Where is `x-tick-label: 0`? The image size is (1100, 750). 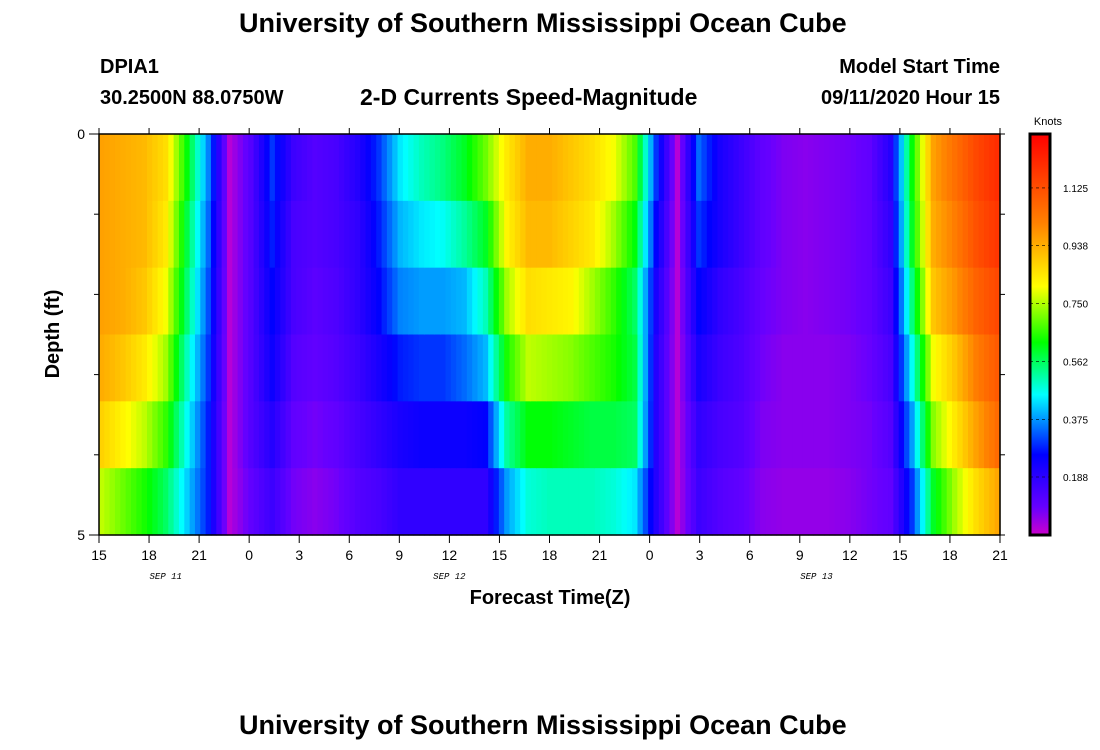 x-tick-label: 0 is located at coordinates (650, 555).